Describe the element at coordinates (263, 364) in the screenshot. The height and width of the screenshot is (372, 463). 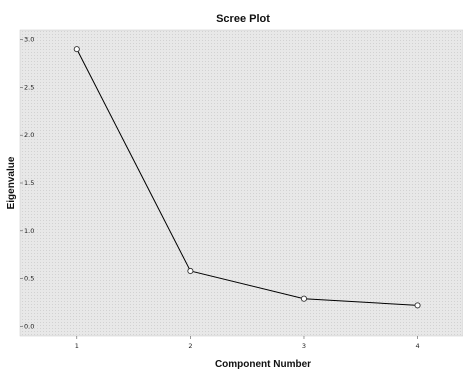
I see `x-axis-label: Component Number` at that location.